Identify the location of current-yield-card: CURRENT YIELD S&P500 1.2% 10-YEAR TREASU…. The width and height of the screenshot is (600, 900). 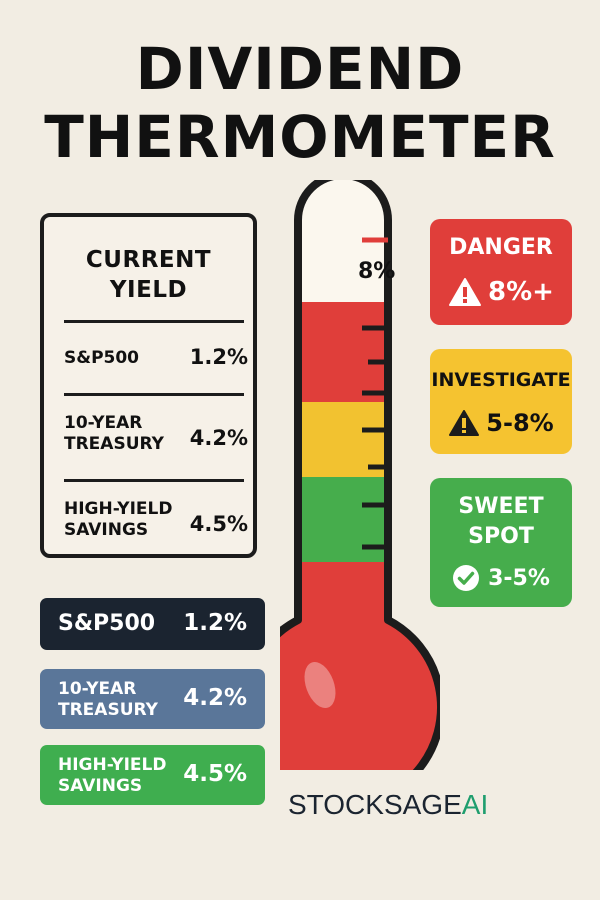
(148, 385).